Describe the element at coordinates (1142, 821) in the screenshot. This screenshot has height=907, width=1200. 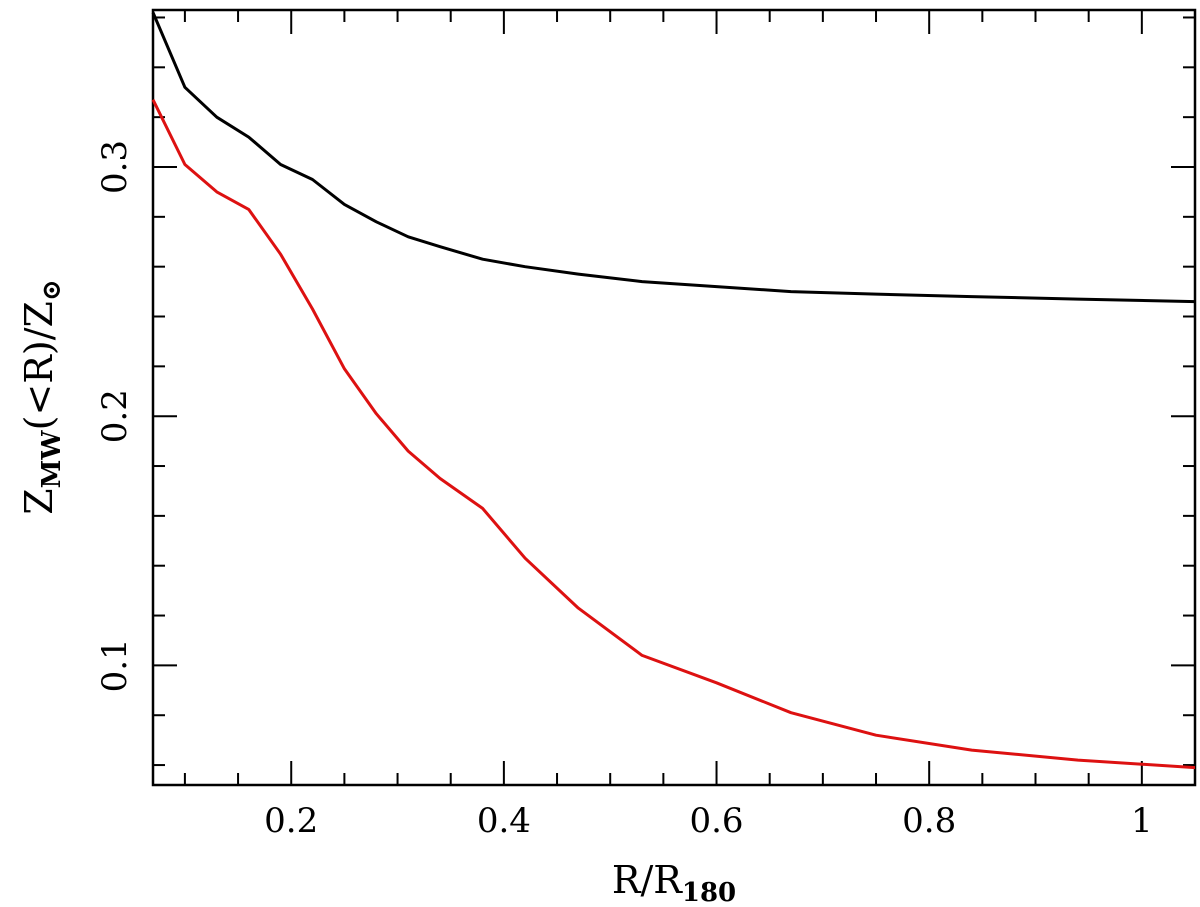
I see `x-tick-label: 1` at that location.